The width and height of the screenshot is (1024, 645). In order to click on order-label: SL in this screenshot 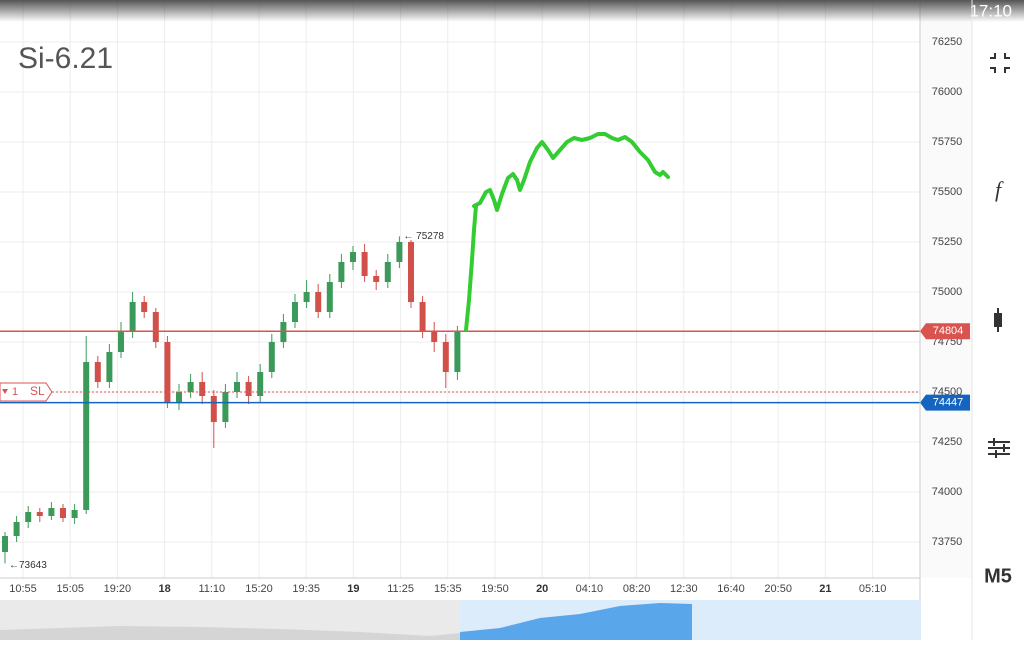, I will do `click(37, 391)`.